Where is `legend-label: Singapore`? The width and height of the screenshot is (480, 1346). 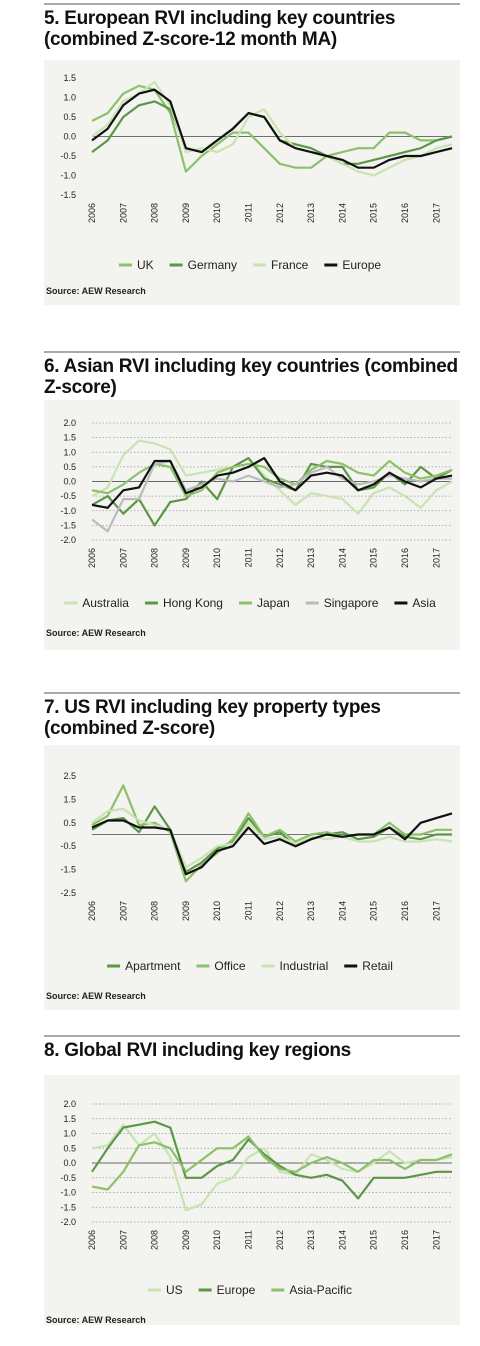 legend-label: Singapore is located at coordinates (351, 603).